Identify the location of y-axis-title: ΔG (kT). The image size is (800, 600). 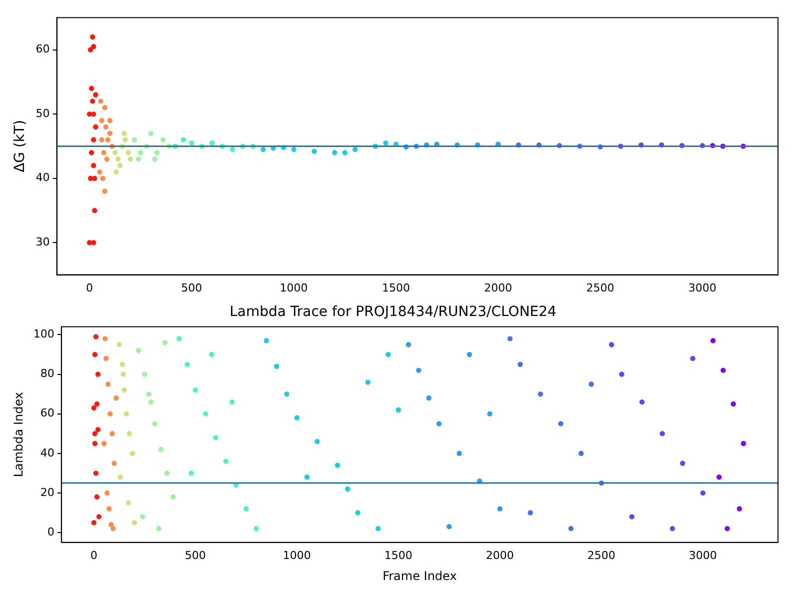
(20, 146).